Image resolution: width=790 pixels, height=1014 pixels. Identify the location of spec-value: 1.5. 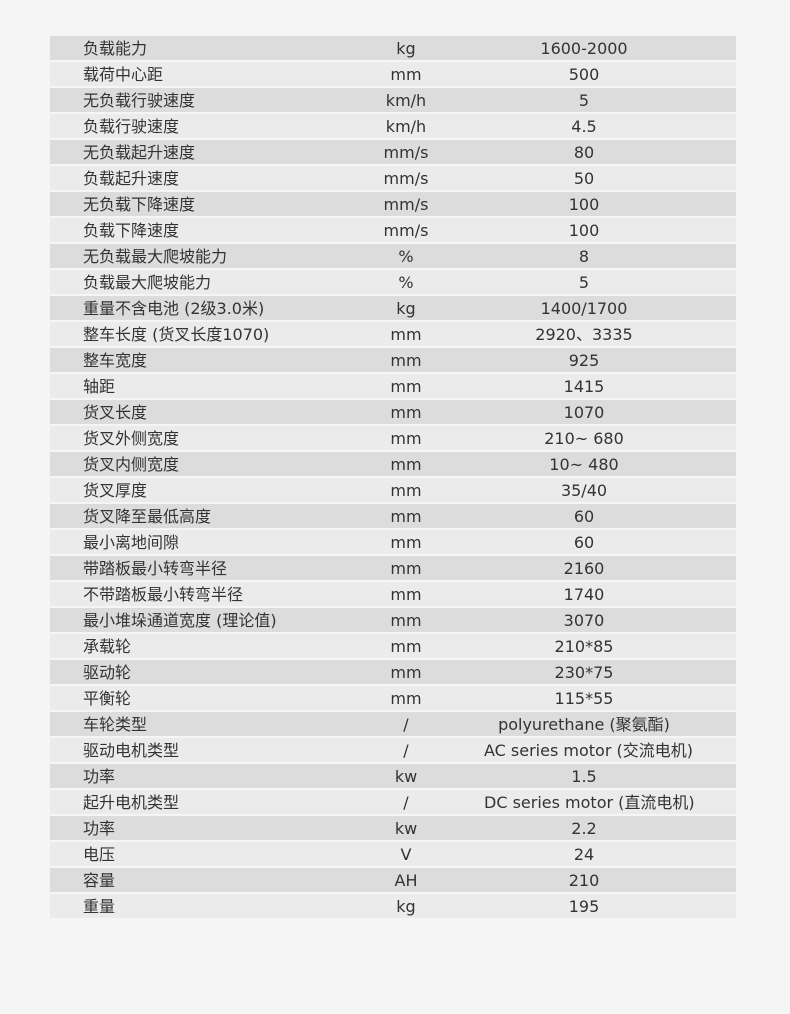
(584, 776).